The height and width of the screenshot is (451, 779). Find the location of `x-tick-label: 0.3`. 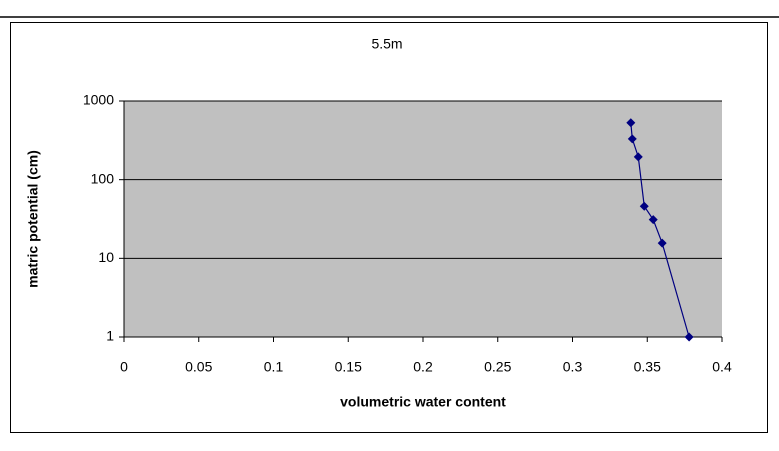

x-tick-label: 0.3 is located at coordinates (573, 367).